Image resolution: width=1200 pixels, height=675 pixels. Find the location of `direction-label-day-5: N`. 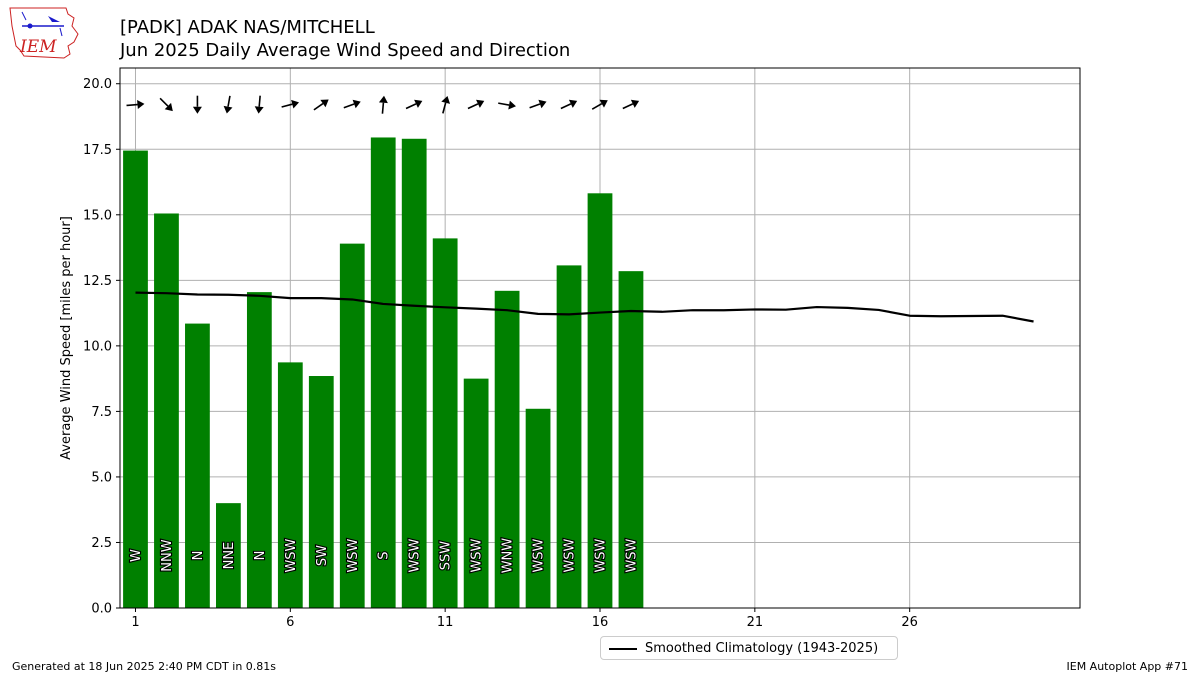

direction-label-day-5: N is located at coordinates (260, 556).